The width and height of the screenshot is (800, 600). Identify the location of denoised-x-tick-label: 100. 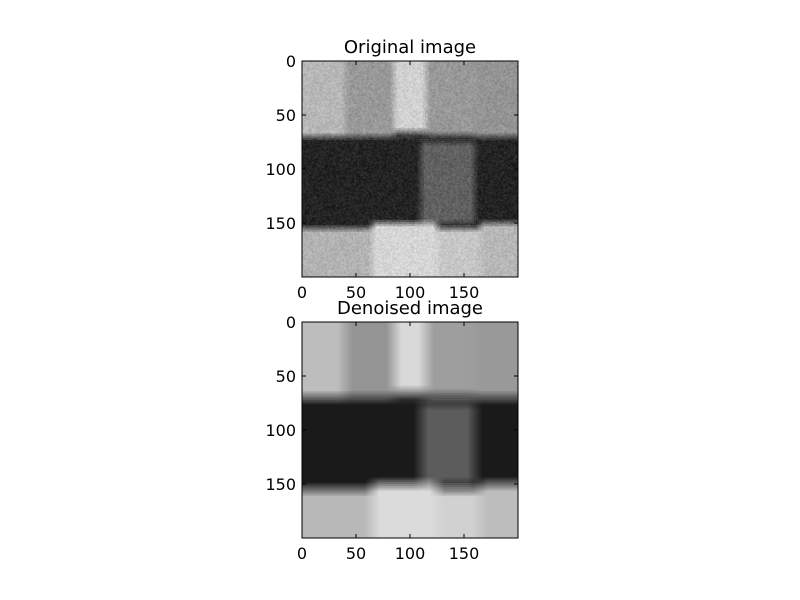
(410, 553).